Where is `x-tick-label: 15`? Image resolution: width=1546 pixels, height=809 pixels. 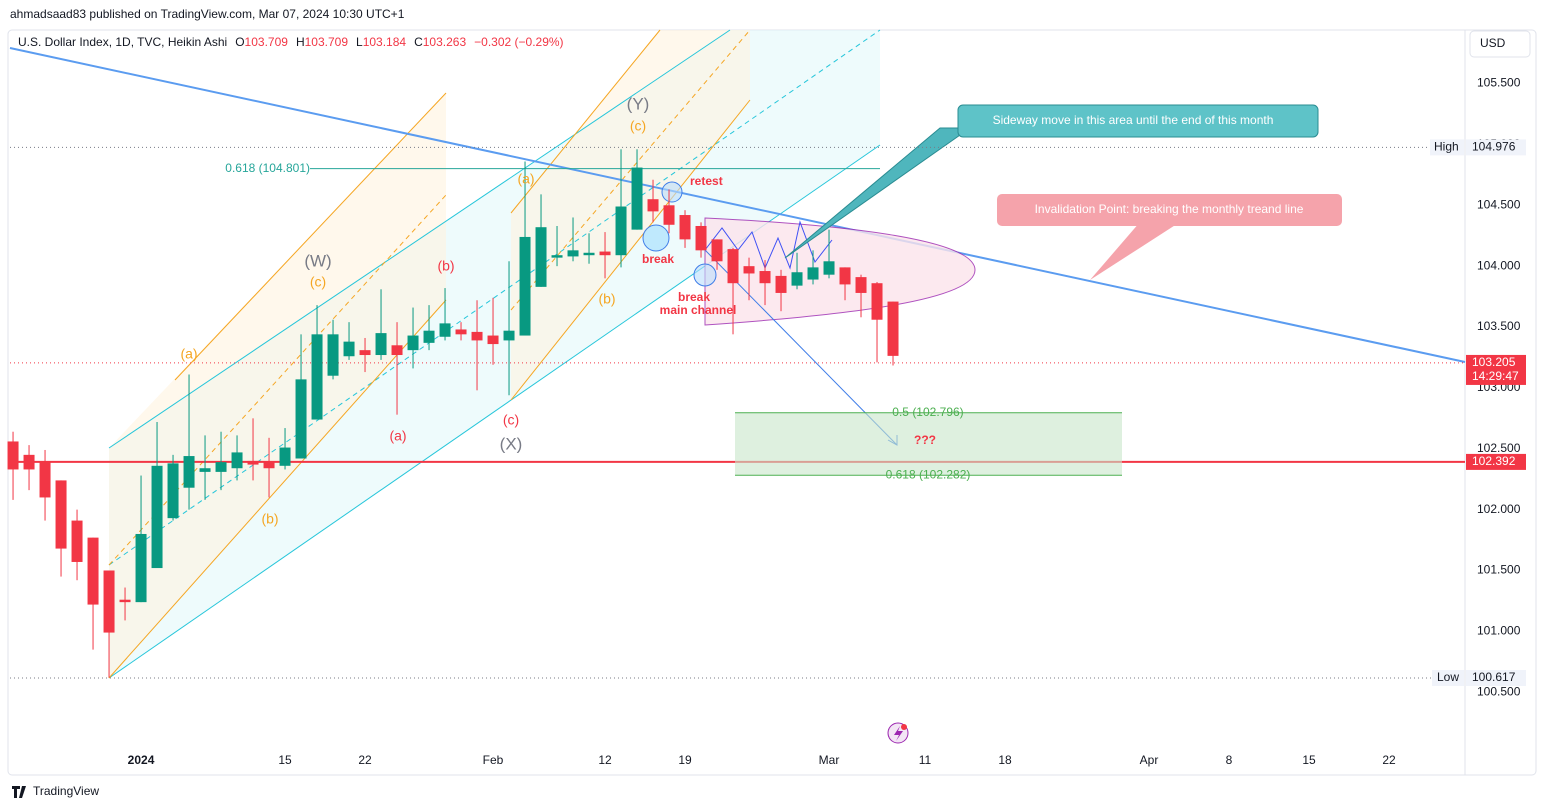
x-tick-label: 15 is located at coordinates (285, 760).